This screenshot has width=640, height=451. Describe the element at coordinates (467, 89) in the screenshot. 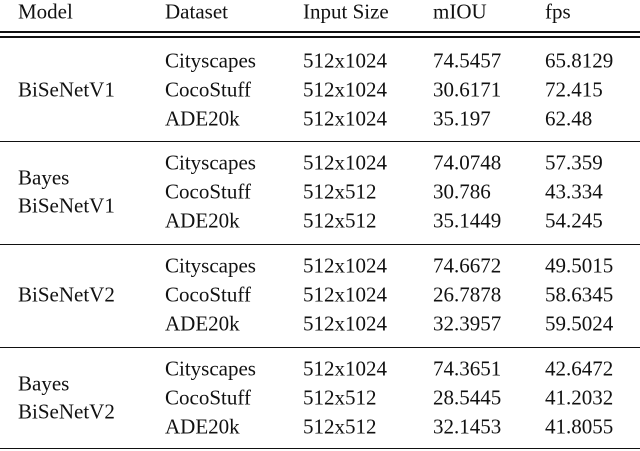

I see `cell: 30.6171` at that location.